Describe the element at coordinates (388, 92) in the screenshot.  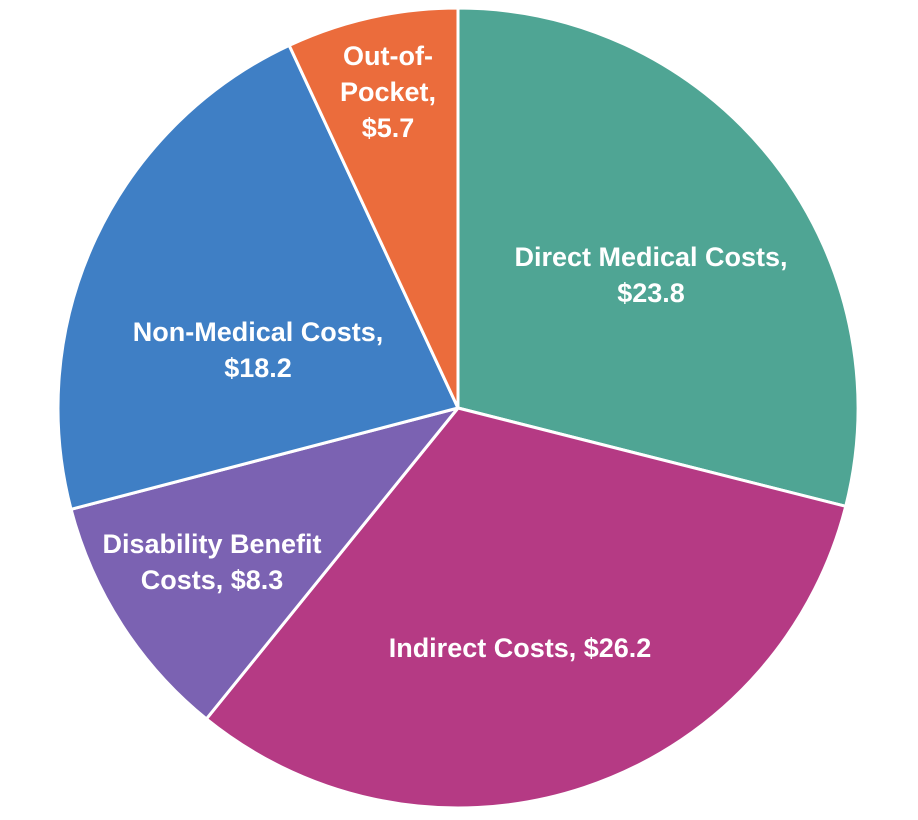
I see `slice-label-out-of-pocket: Out-of- Pocket, $5.7` at that location.